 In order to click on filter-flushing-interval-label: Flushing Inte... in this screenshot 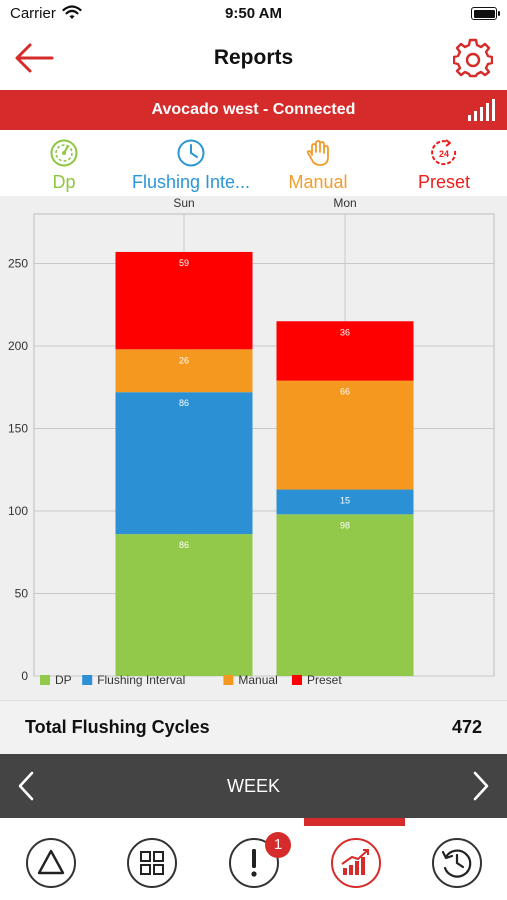, I will do `click(191, 182)`.